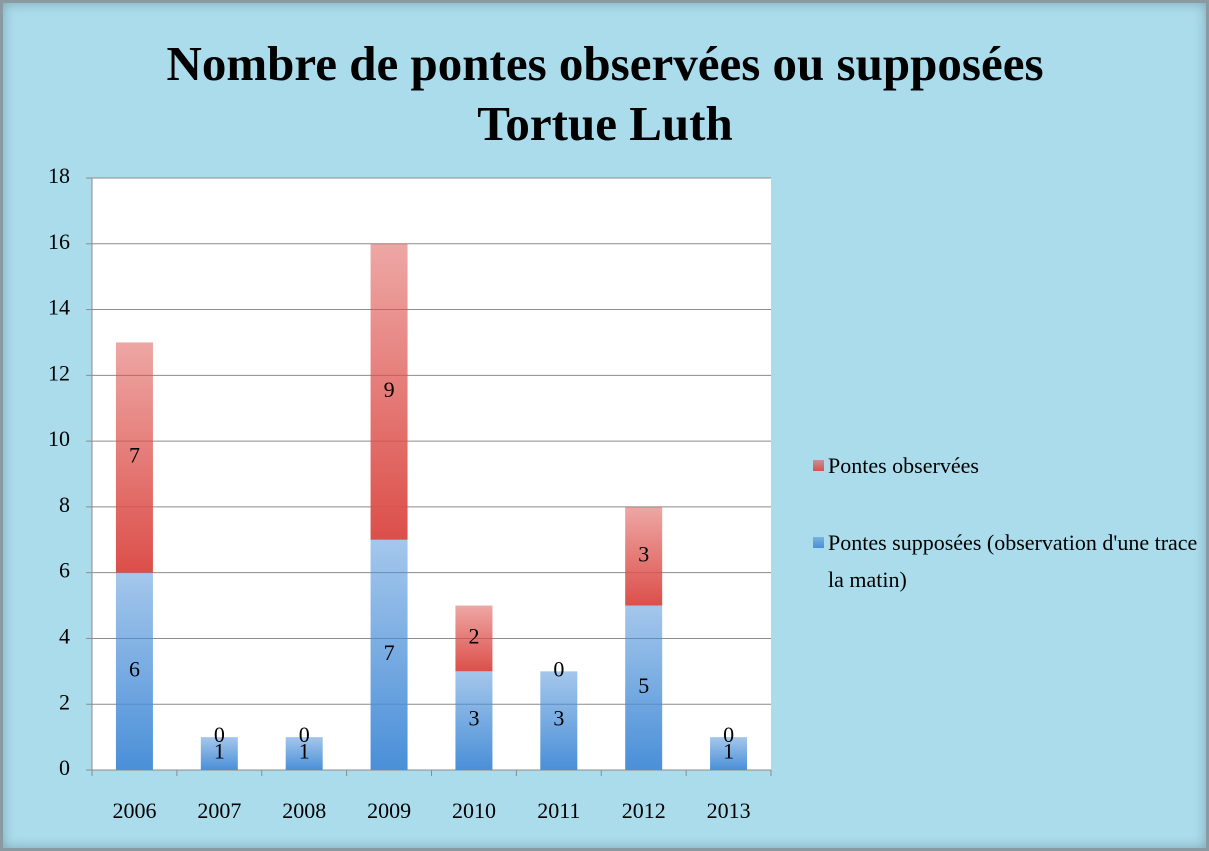  I want to click on data-label: 5, so click(643, 685).